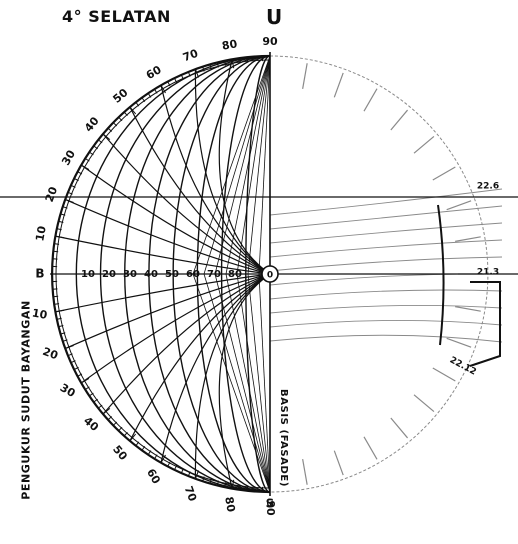 This screenshot has height=544, width=518. I want to click on center-marker: 0, so click(270, 276).